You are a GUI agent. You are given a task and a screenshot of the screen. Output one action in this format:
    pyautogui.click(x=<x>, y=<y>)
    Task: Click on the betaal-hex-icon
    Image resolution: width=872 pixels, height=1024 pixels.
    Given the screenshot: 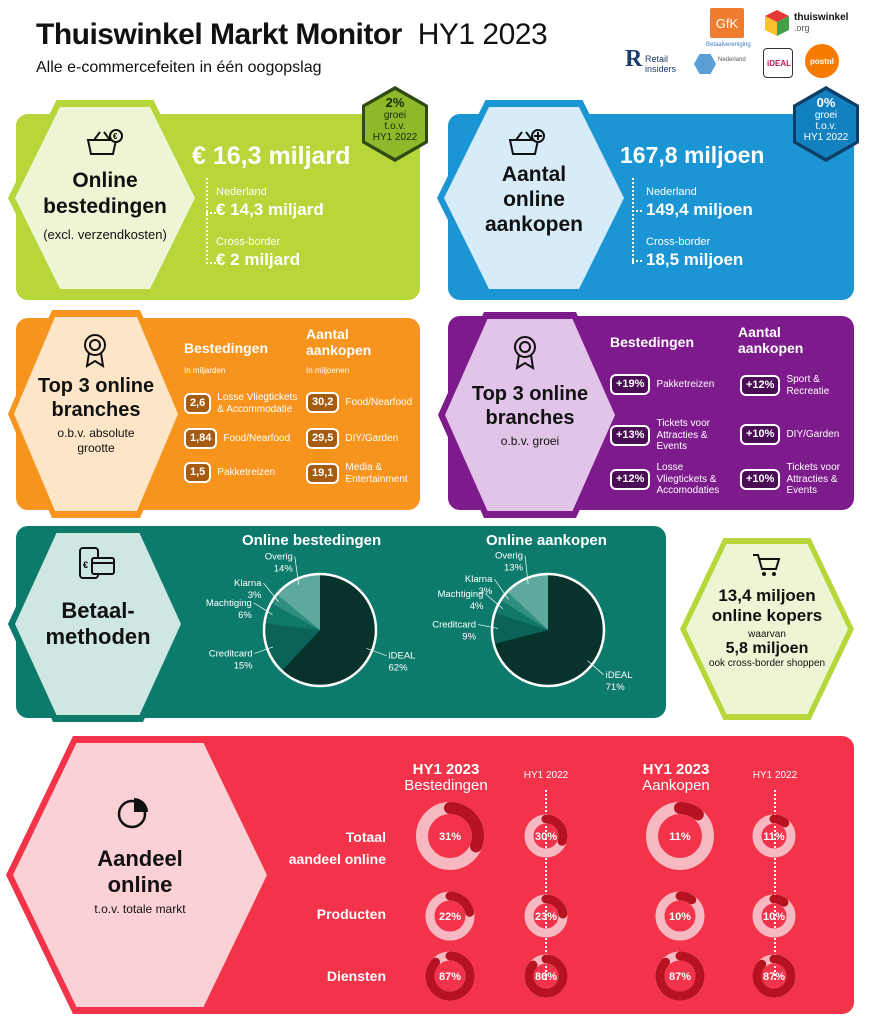 What is the action you would take?
    pyautogui.click(x=705, y=64)
    